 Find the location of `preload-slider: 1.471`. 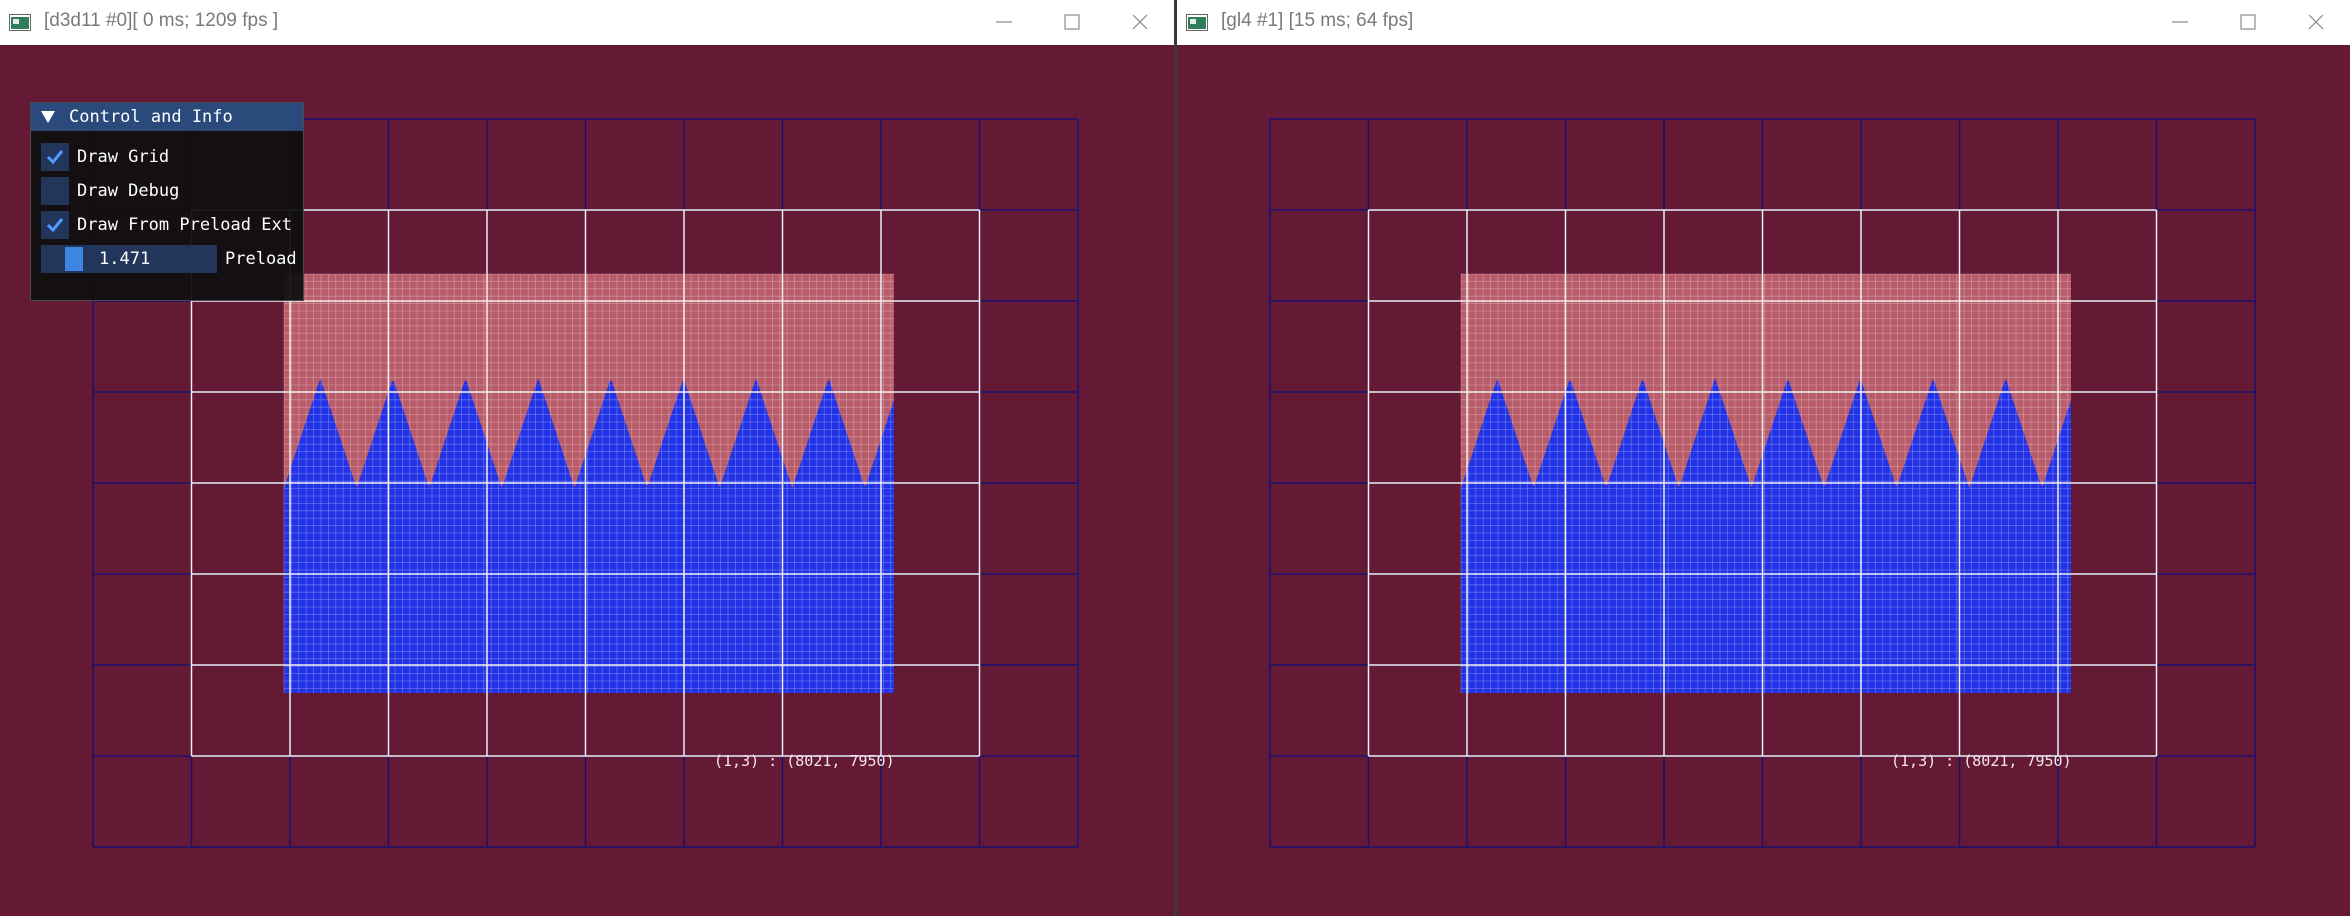

preload-slider: 1.471 is located at coordinates (129, 259).